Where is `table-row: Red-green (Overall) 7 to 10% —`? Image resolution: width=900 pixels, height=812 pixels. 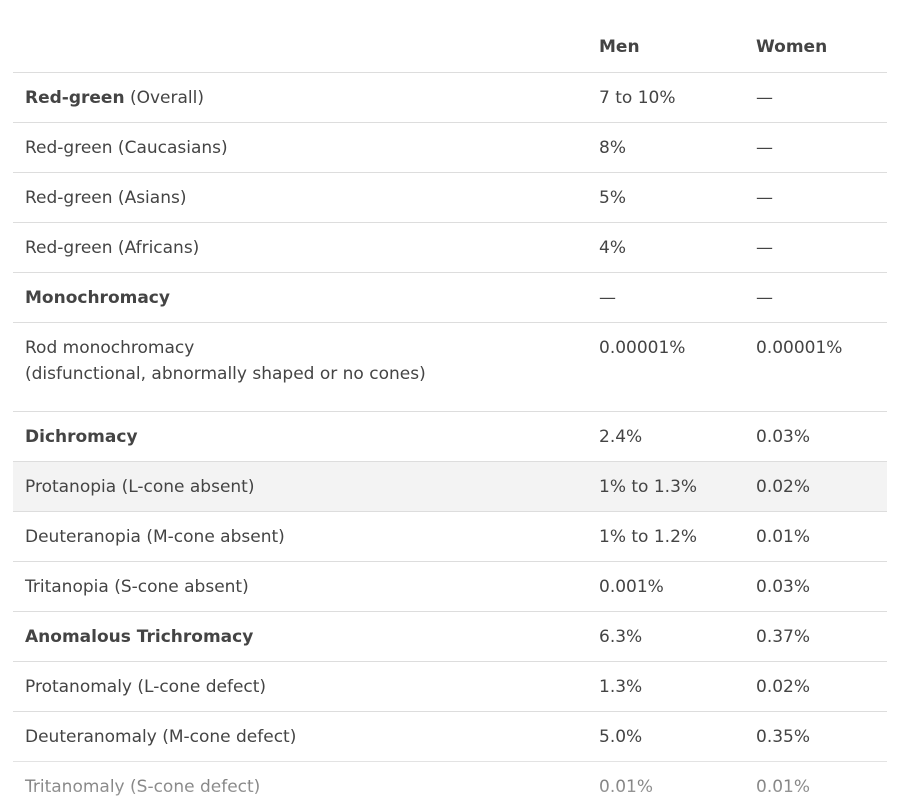
table-row: Red-green (Overall) 7 to 10% — is located at coordinates (450, 97).